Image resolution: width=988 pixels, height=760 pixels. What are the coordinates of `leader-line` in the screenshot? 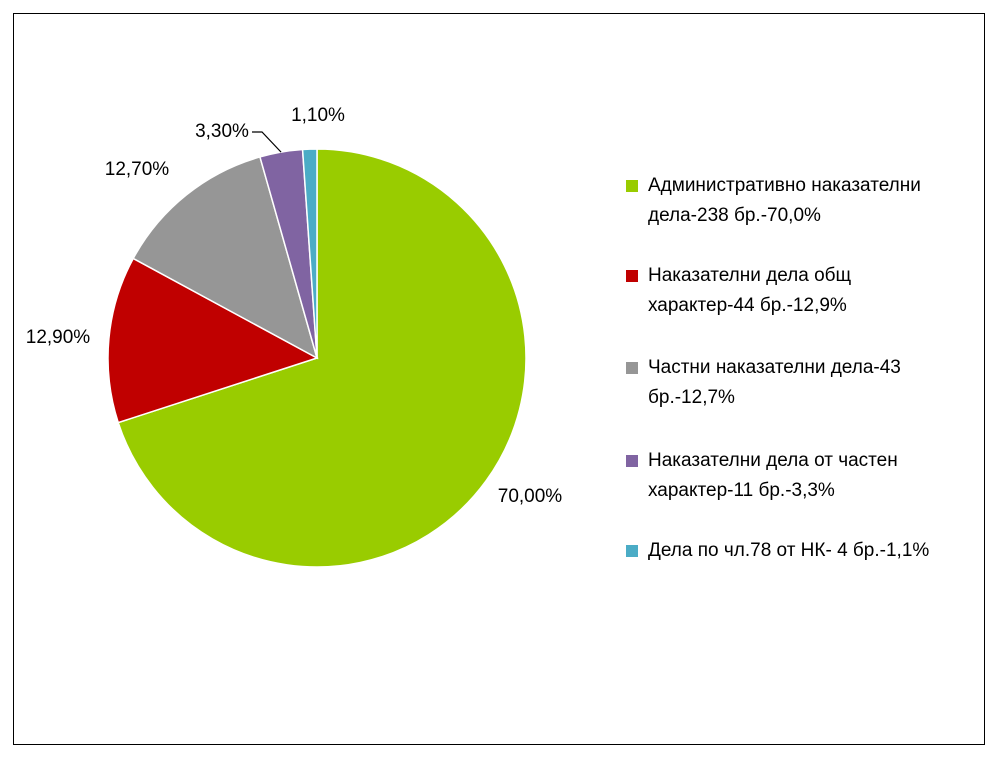 It's located at (267, 142).